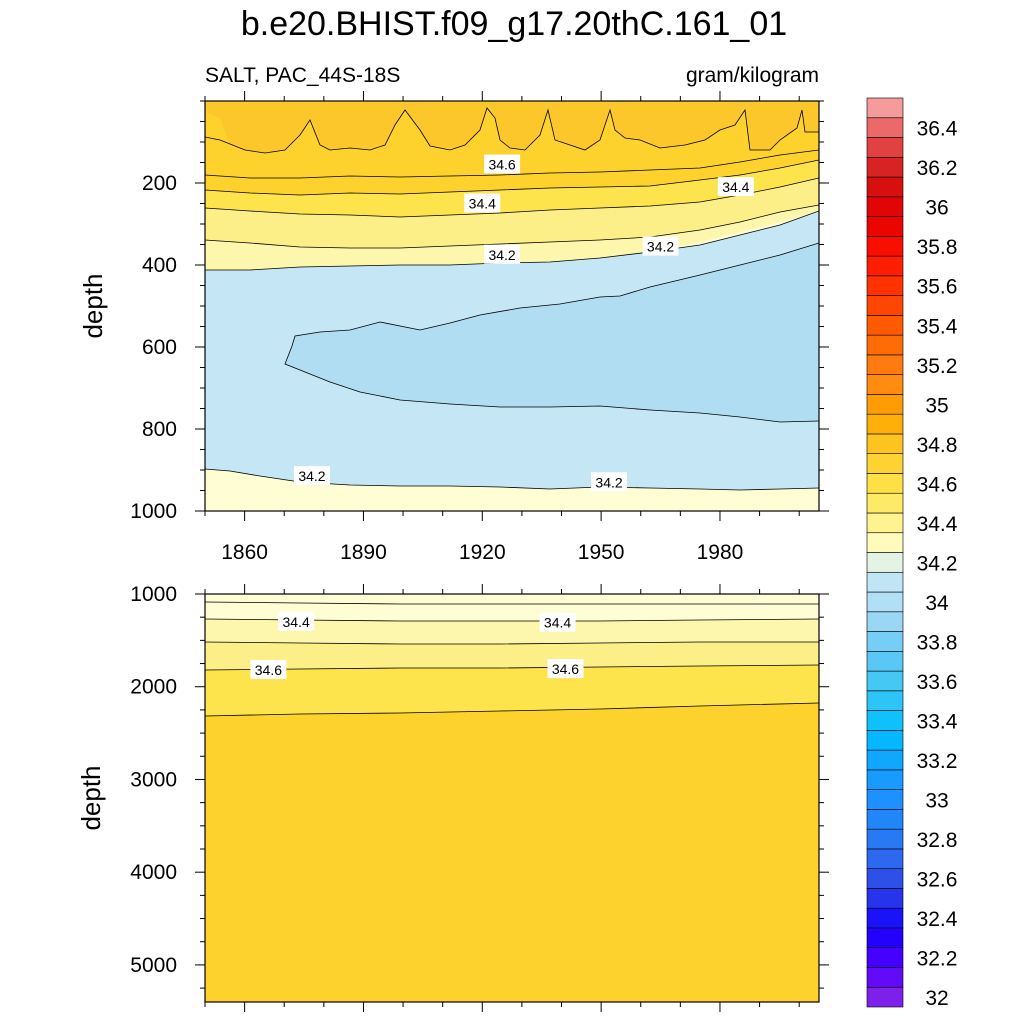 Image resolution: width=1024 pixels, height=1024 pixels. I want to click on x-tick-label: 1920, so click(482, 552).